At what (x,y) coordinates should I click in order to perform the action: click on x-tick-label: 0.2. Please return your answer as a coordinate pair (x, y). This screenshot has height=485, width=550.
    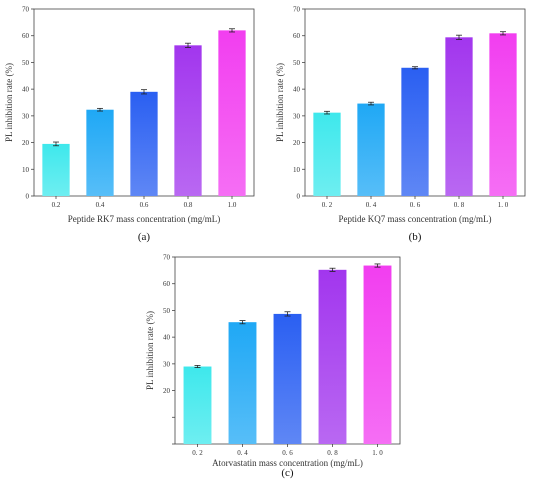
    Looking at the image, I should click on (56, 205).